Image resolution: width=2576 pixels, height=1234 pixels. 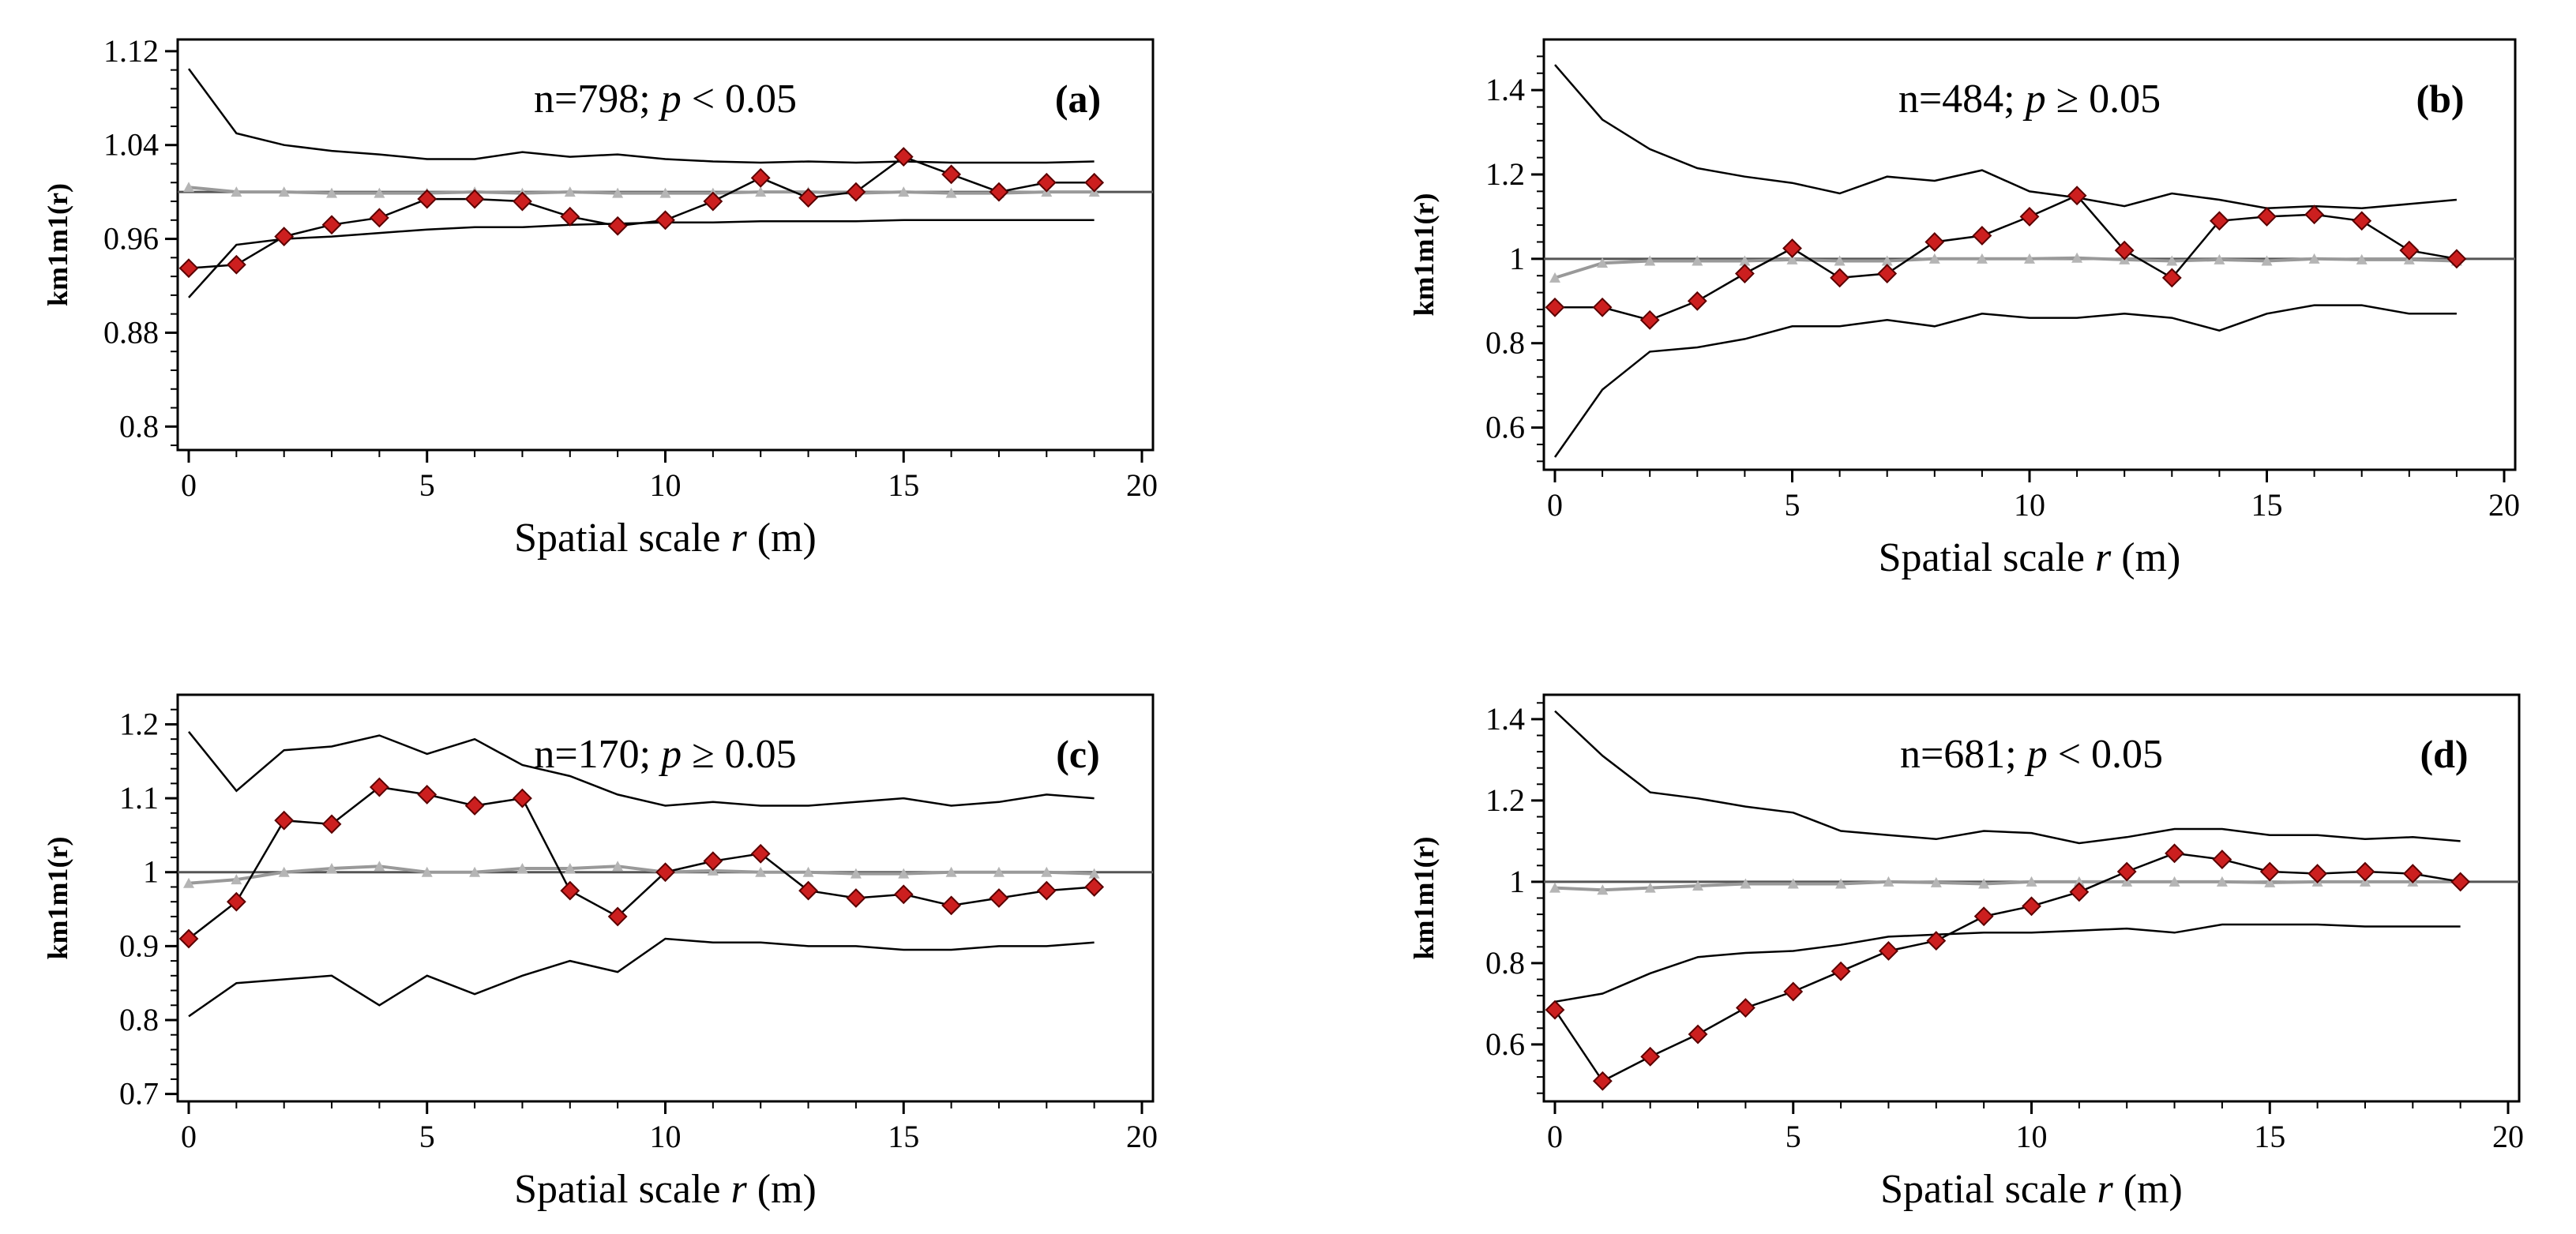 What do you see at coordinates (2030, 557) in the screenshot?
I see `x-axis-label: Spatial scale r (m)` at bounding box center [2030, 557].